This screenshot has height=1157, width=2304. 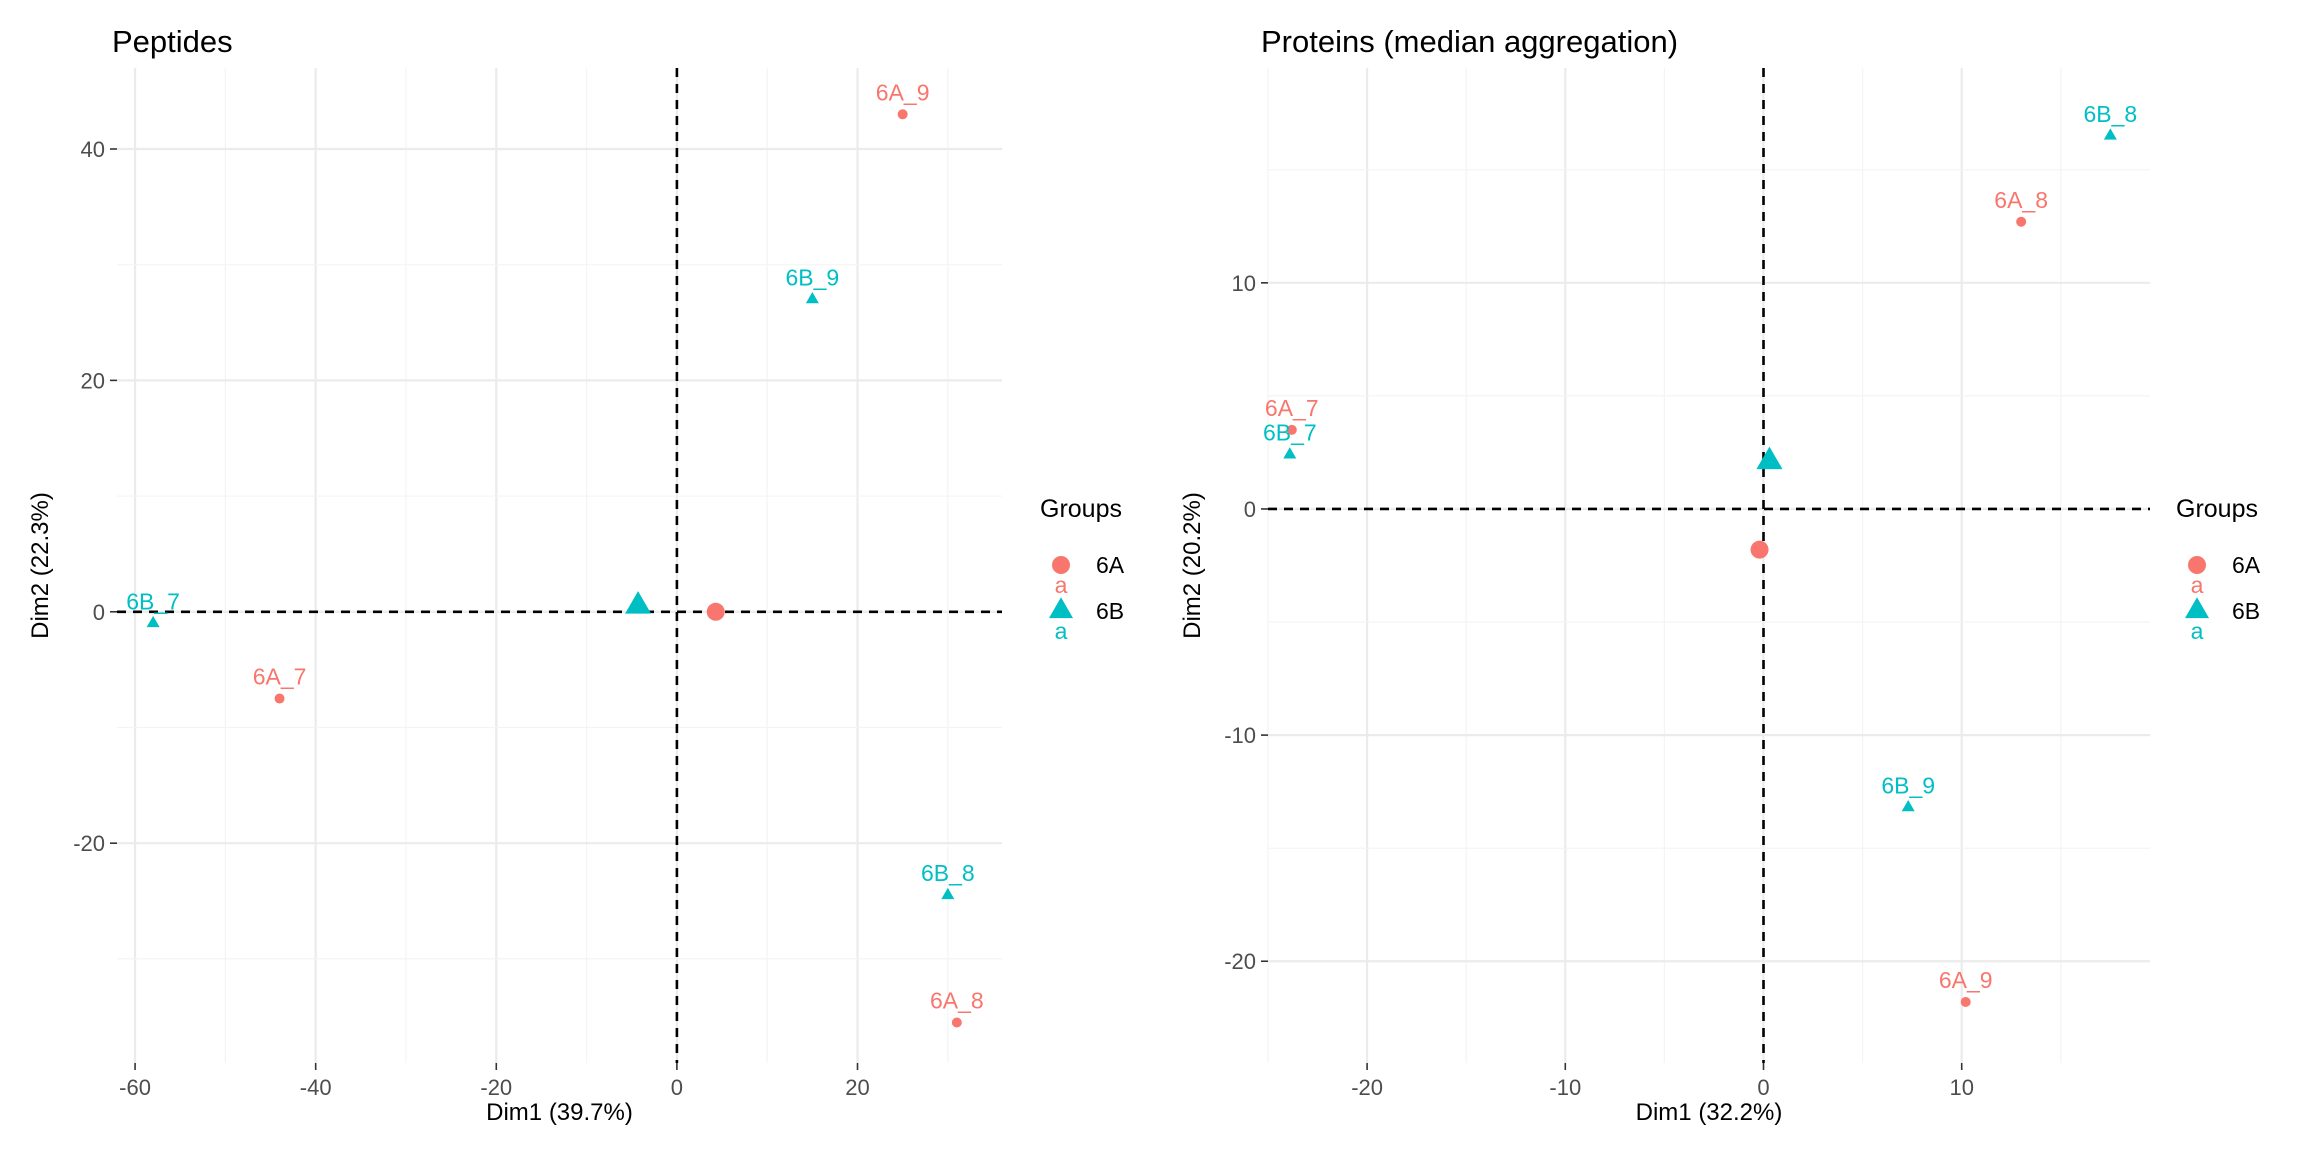 What do you see at coordinates (1709, 1112) in the screenshot?
I see `x-axis-title: Dim1 (32.2%)` at bounding box center [1709, 1112].